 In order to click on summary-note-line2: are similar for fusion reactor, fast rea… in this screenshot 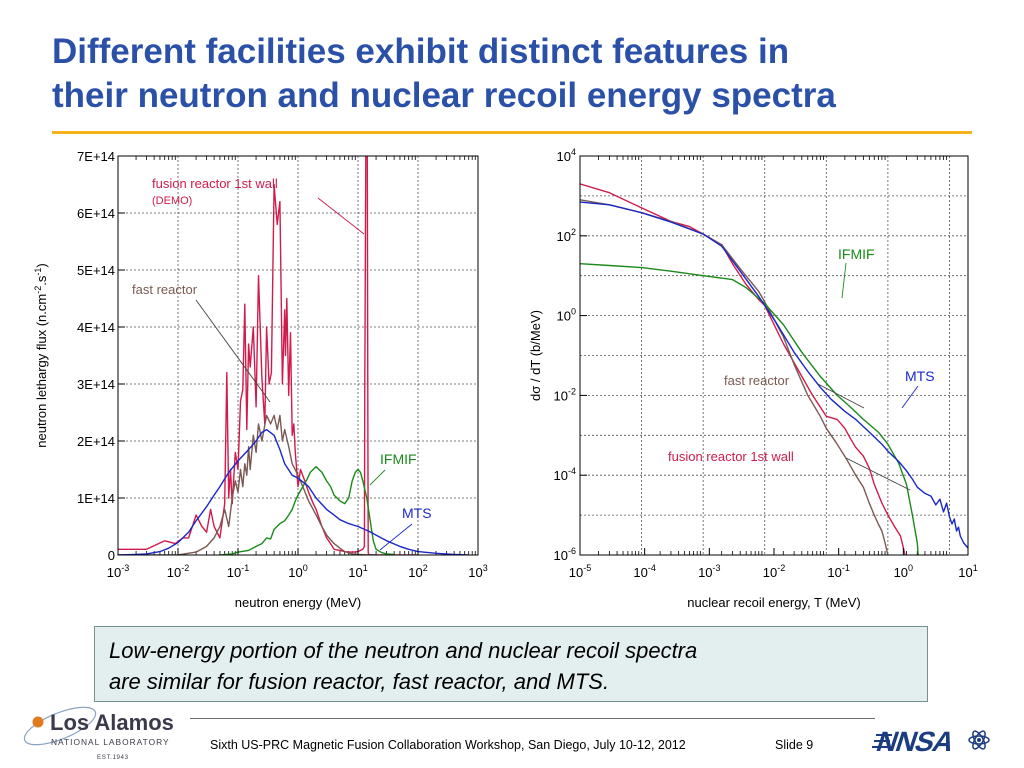, I will do `click(359, 681)`.